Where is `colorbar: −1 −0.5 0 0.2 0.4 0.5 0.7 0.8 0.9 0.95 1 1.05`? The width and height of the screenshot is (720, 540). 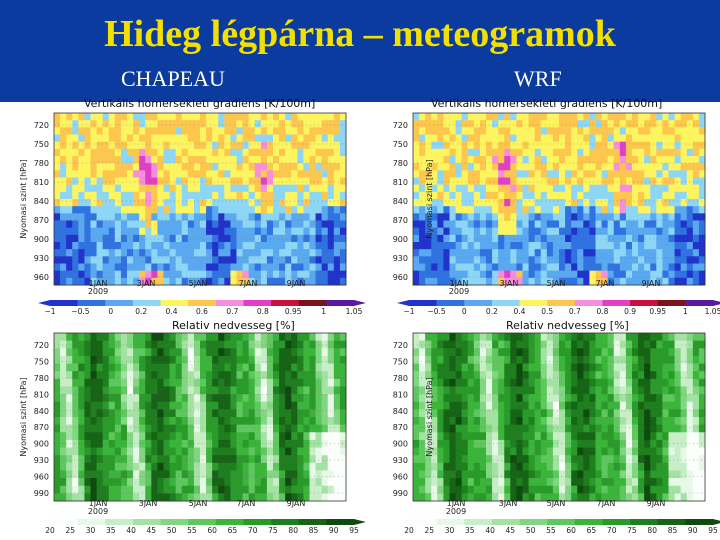
colorbar: −1 −0.5 0 0.2 0.4 0.5 0.7 0.8 0.9 0.95 1 1.05 is located at coordinates (558, 308).